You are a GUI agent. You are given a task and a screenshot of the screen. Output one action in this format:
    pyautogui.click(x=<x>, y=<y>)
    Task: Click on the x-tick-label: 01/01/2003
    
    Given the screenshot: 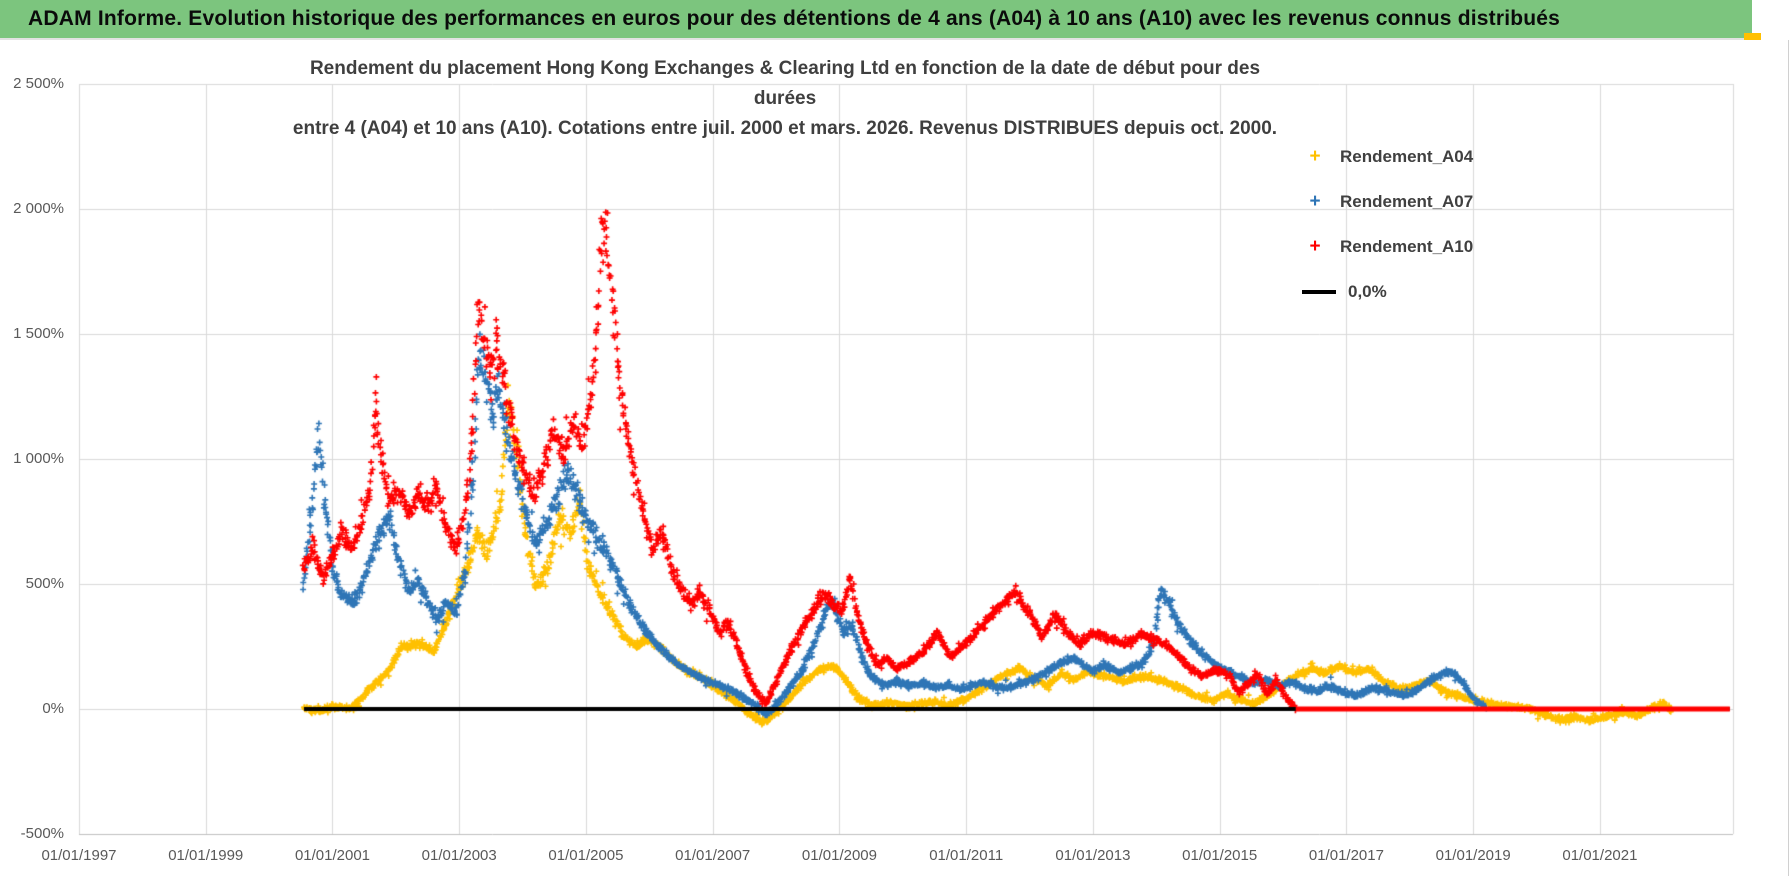 What is the action you would take?
    pyautogui.click(x=459, y=855)
    